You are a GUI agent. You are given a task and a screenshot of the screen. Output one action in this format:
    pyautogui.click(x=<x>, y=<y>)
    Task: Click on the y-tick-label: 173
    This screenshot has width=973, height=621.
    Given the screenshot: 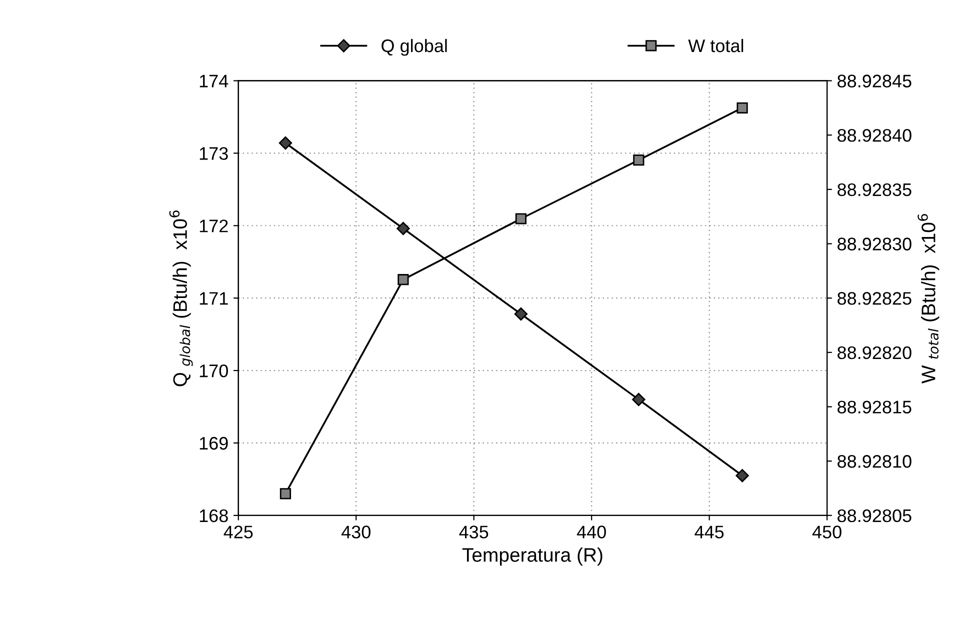 What is the action you would take?
    pyautogui.click(x=214, y=153)
    